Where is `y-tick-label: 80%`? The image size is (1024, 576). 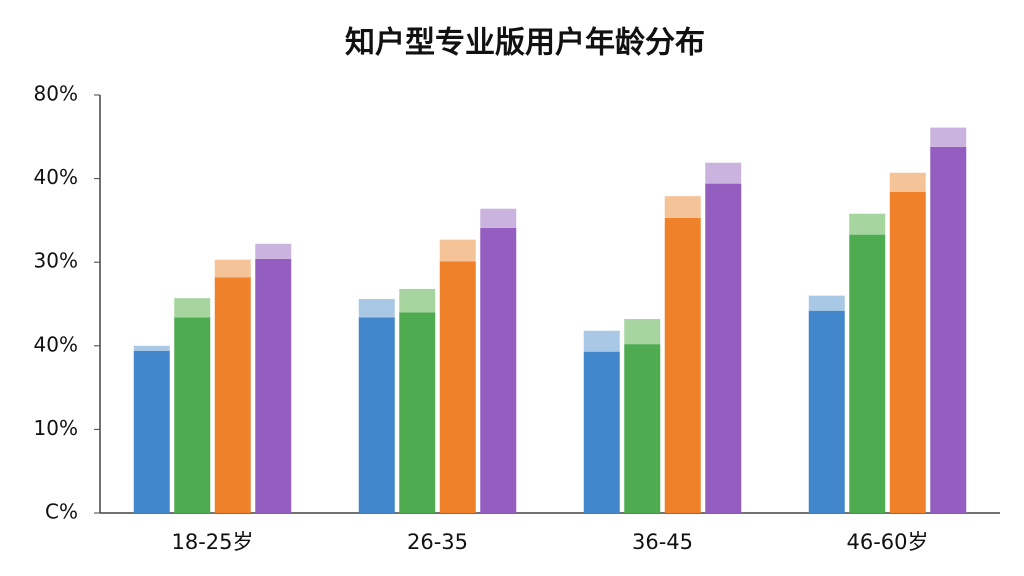
y-tick-label: 80% is located at coordinates (56, 94).